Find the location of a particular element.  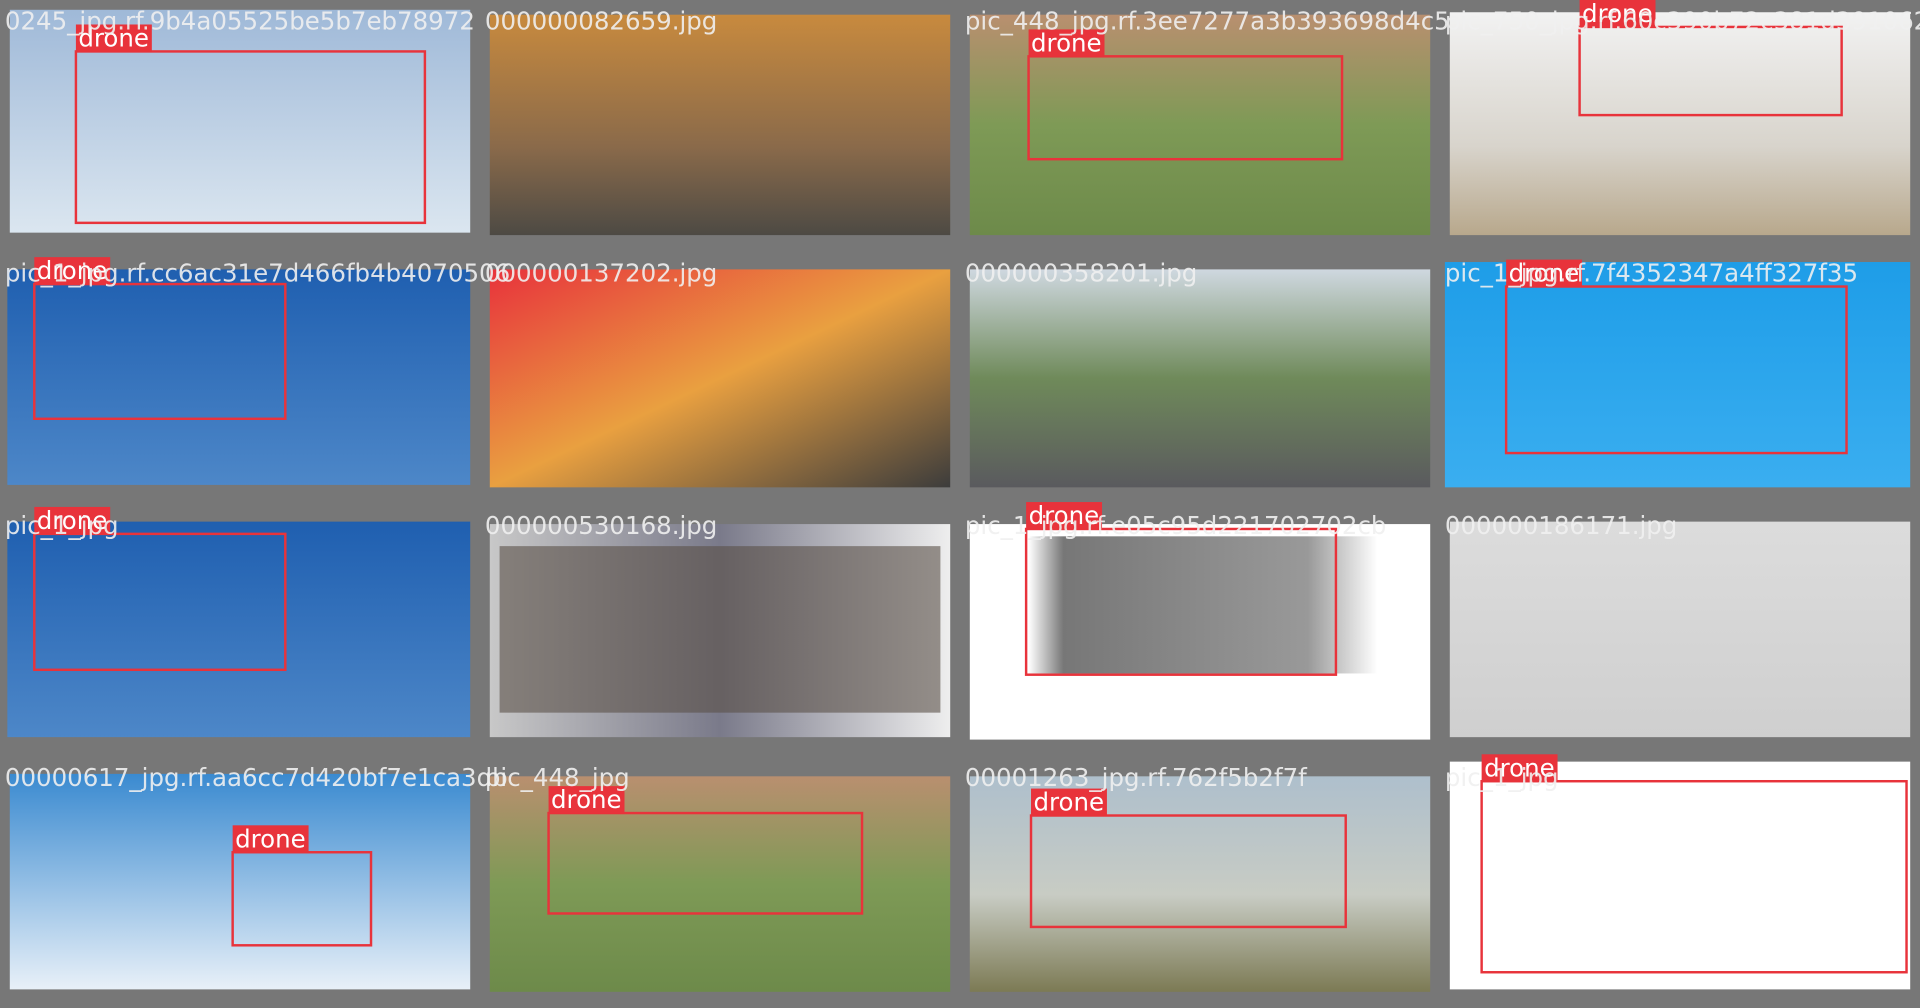

filename: 000000082659.jpg is located at coordinates (601, 20).